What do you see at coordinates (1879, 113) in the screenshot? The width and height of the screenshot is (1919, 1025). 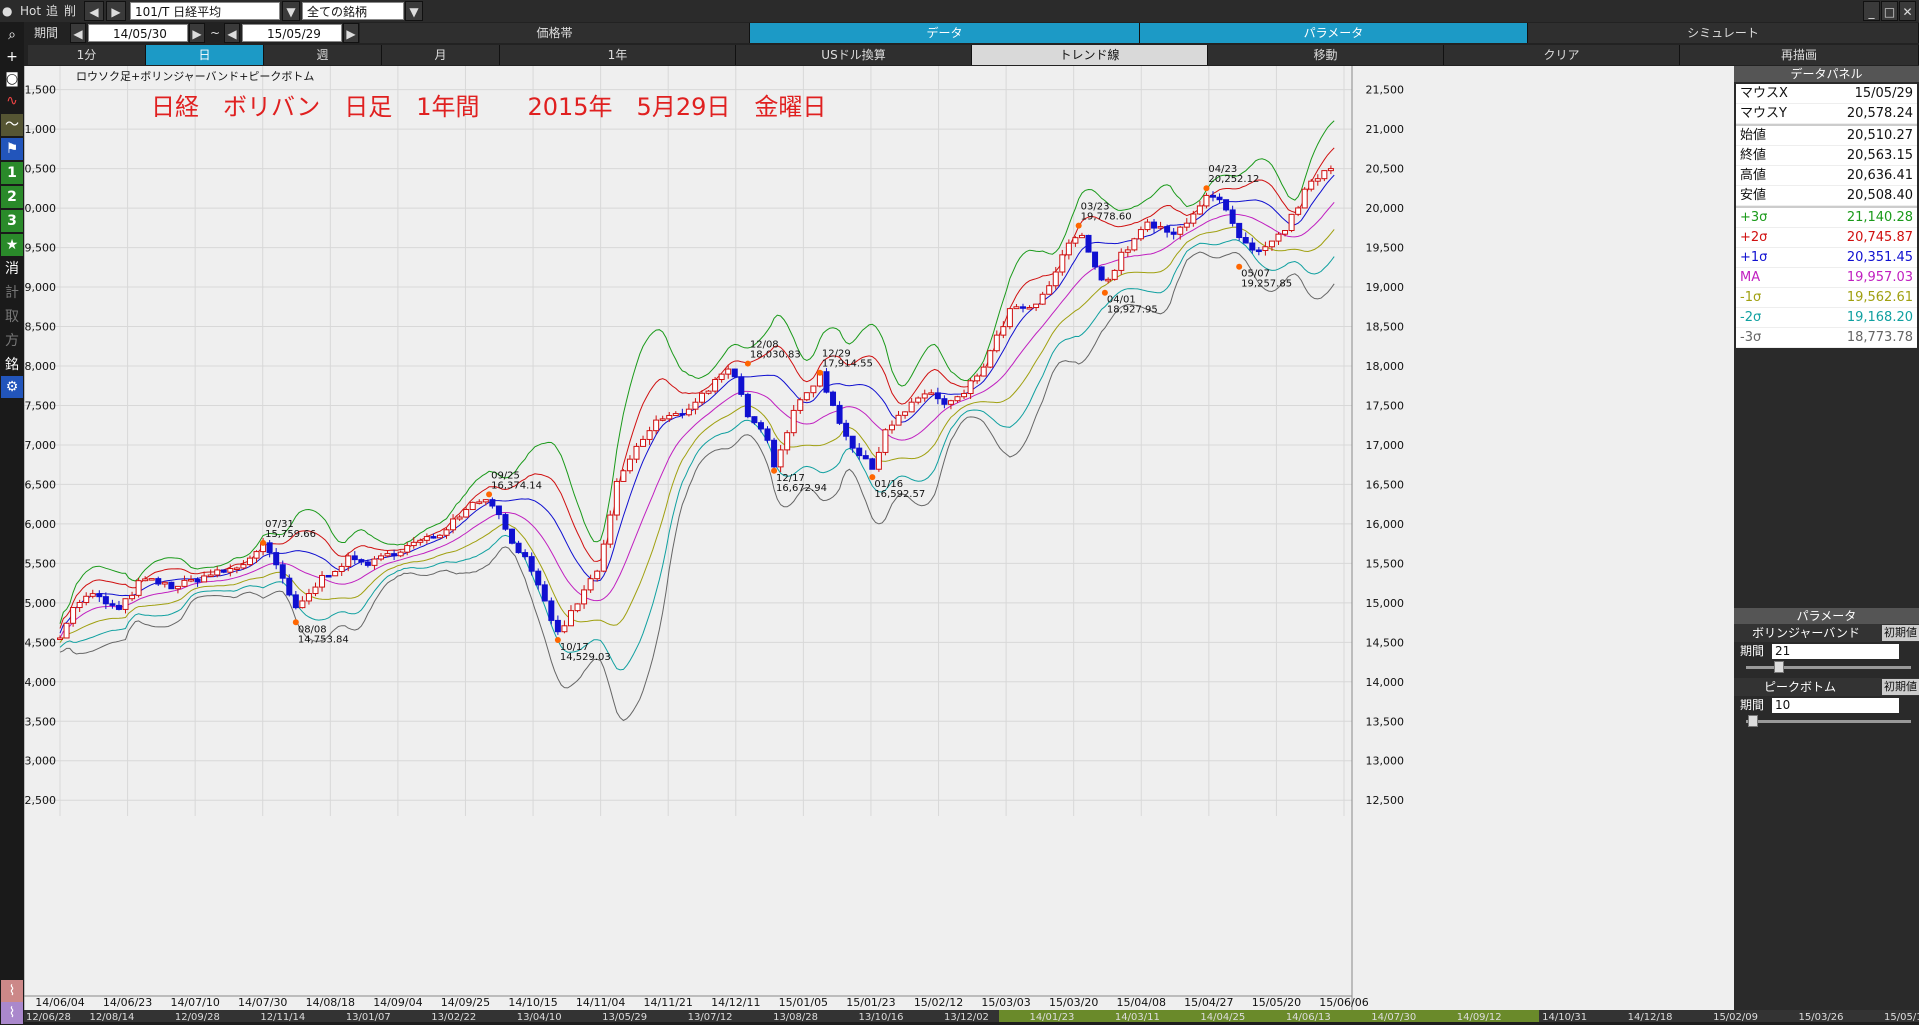 I see `data-row-value: 20,578.24` at bounding box center [1879, 113].